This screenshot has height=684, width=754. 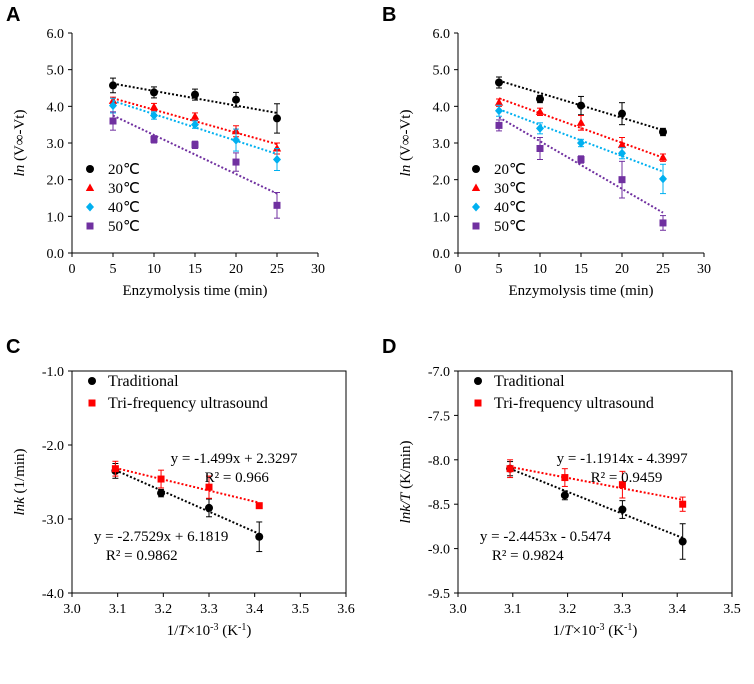 What do you see at coordinates (301, 609) in the screenshot?
I see `x-tick-label: 3.5` at bounding box center [301, 609].